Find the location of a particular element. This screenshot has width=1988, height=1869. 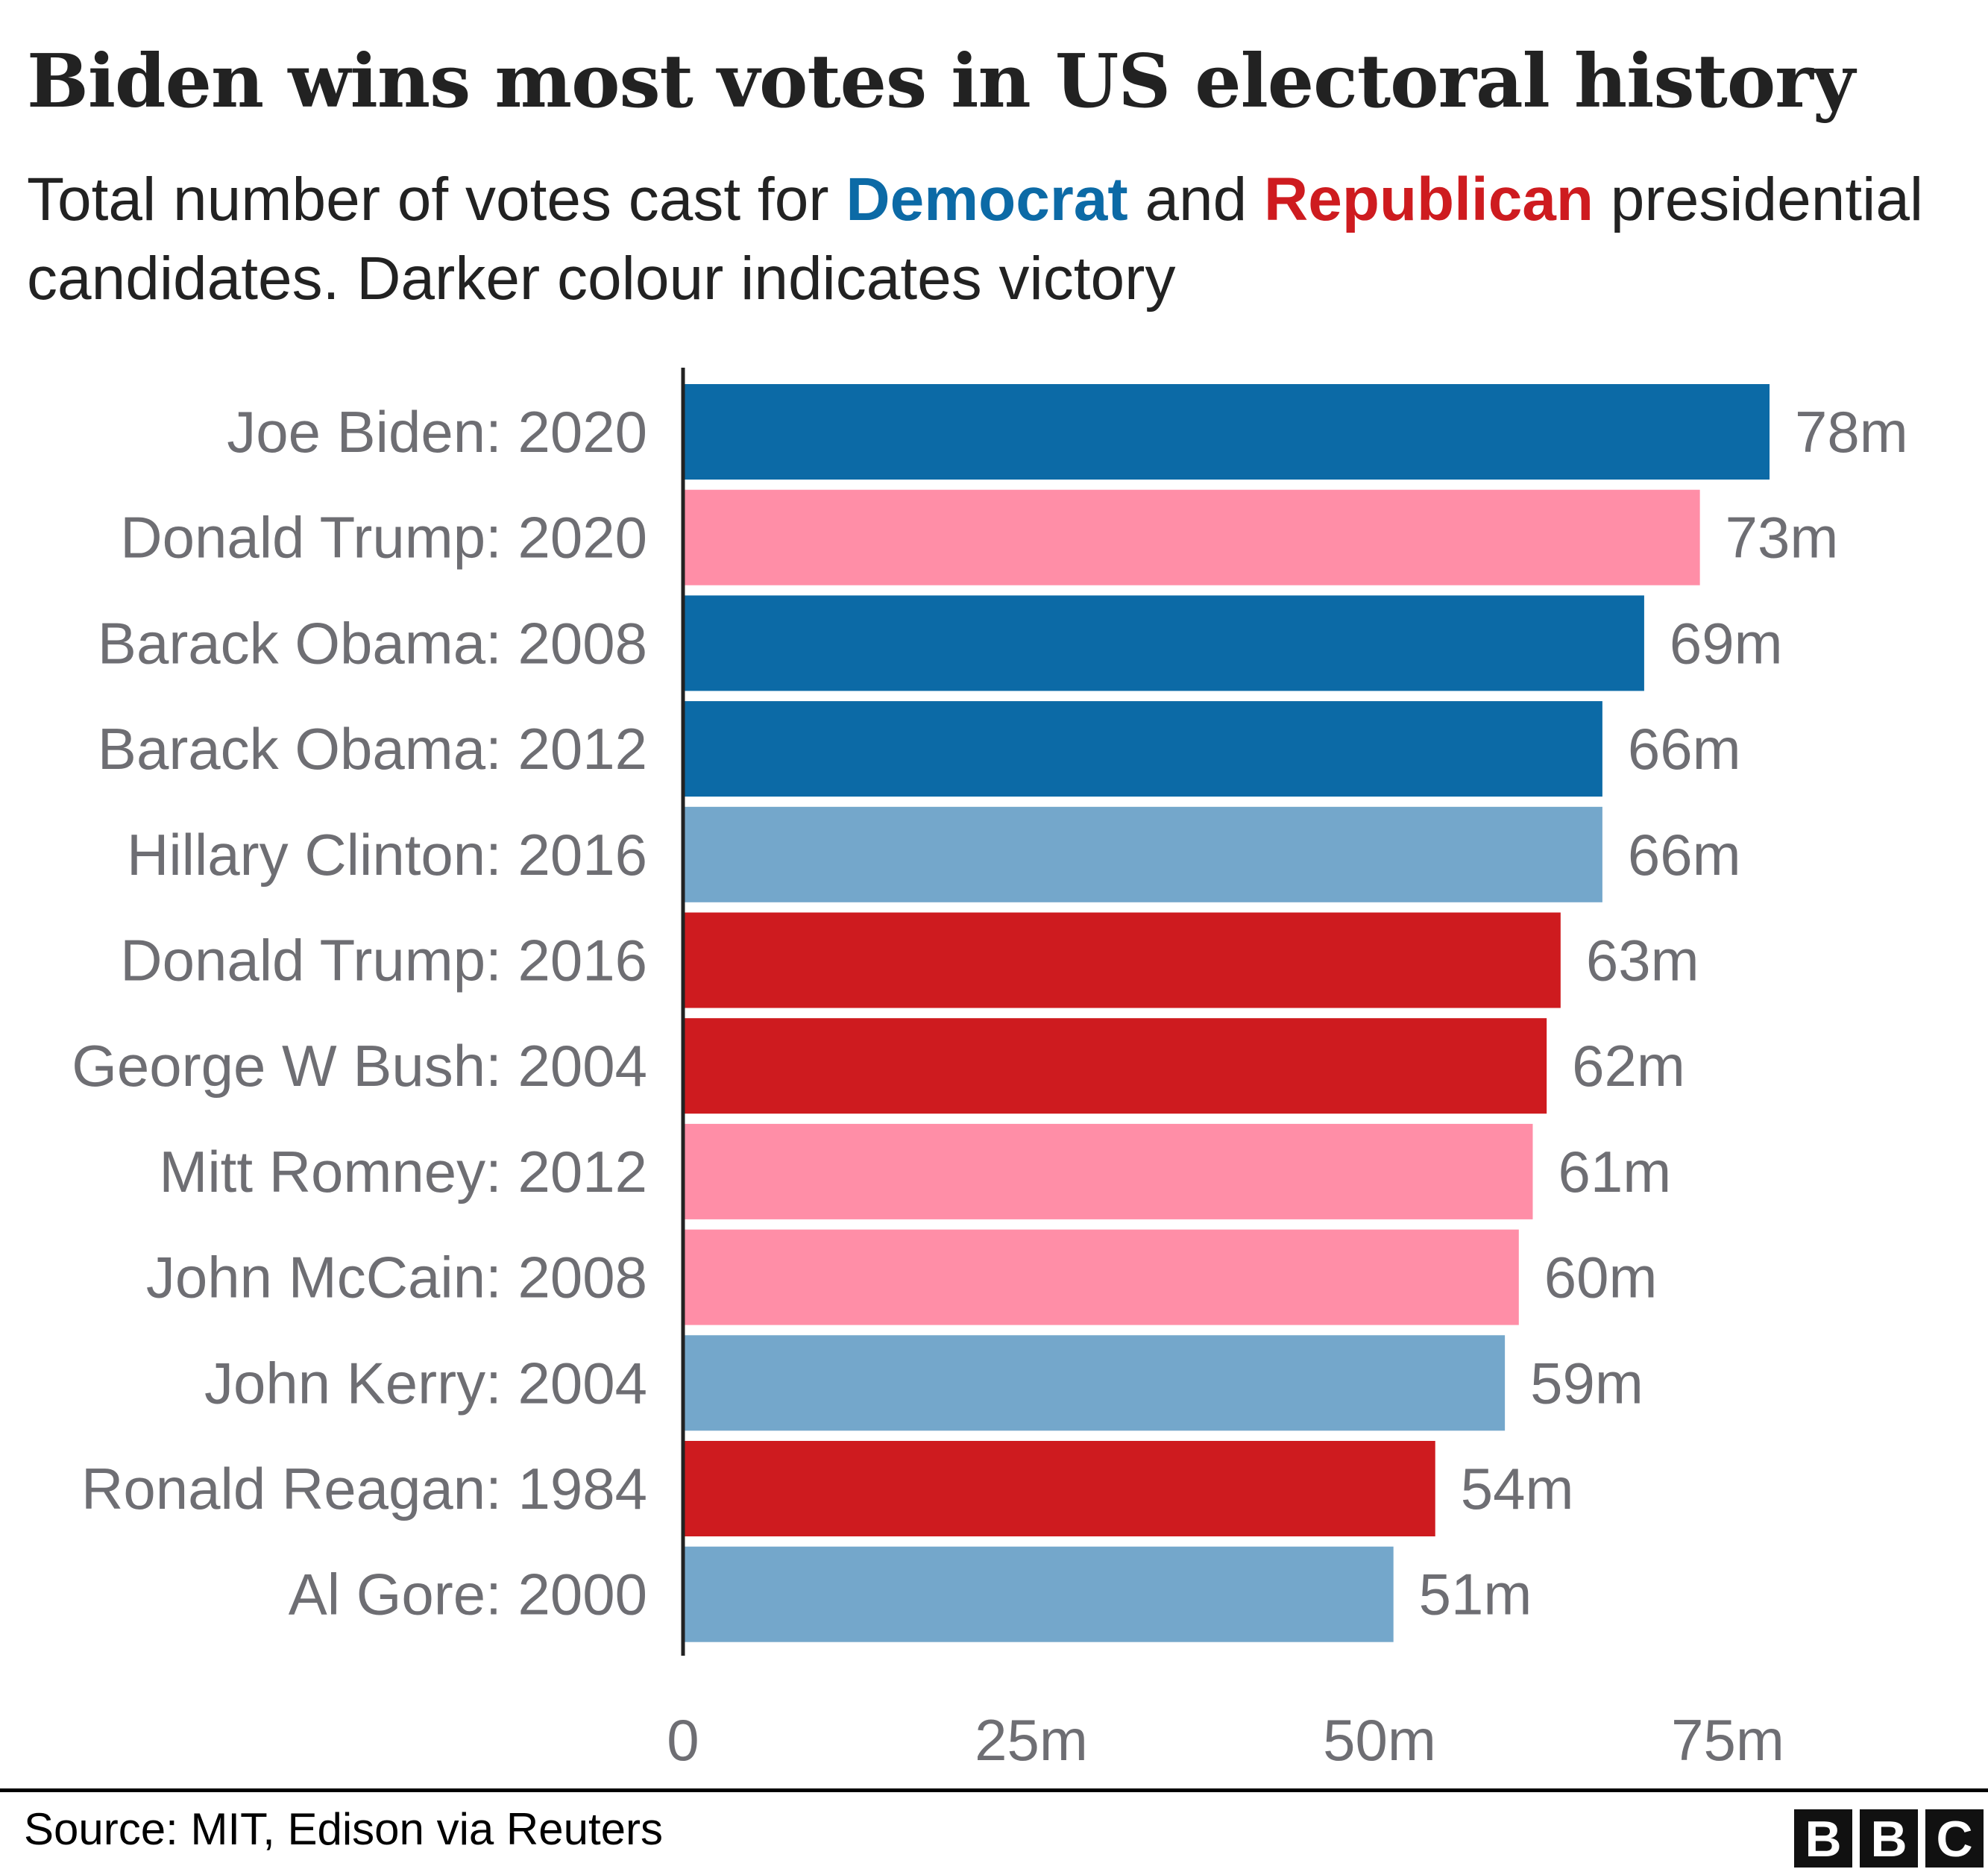

data-label: 59m is located at coordinates (1586, 1383).